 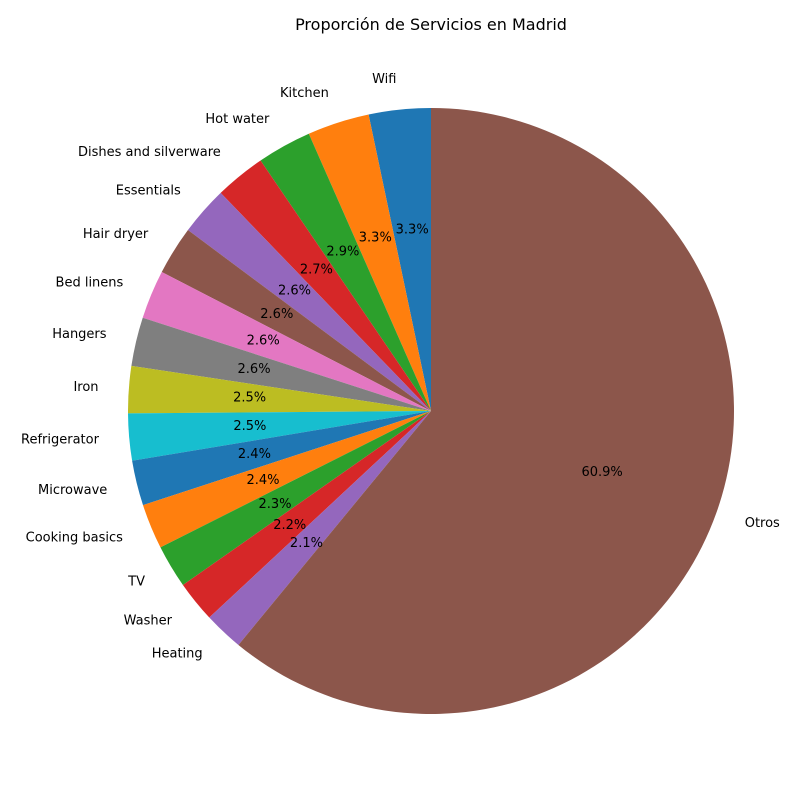 I want to click on percent-label-heating: 2.1%, so click(x=306, y=543).